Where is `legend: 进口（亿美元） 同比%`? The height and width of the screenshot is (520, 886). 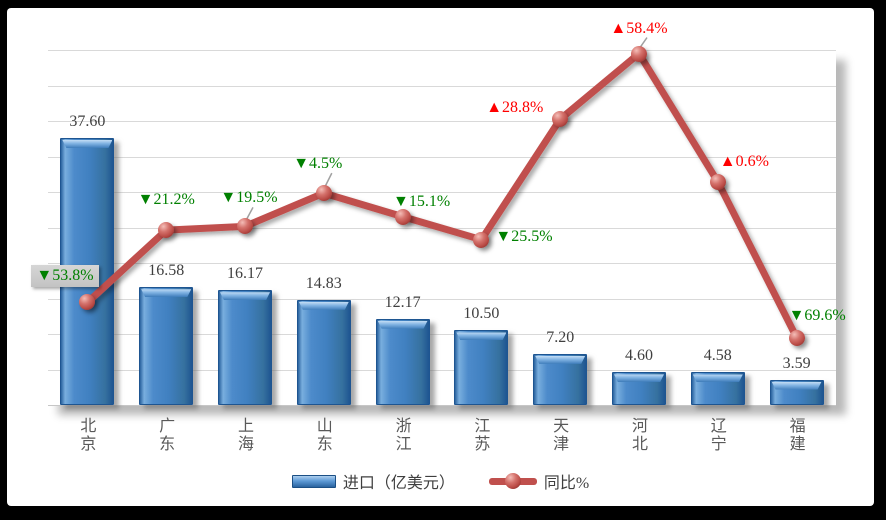 legend: 进口（亿美元） 同比% is located at coordinates (440, 481).